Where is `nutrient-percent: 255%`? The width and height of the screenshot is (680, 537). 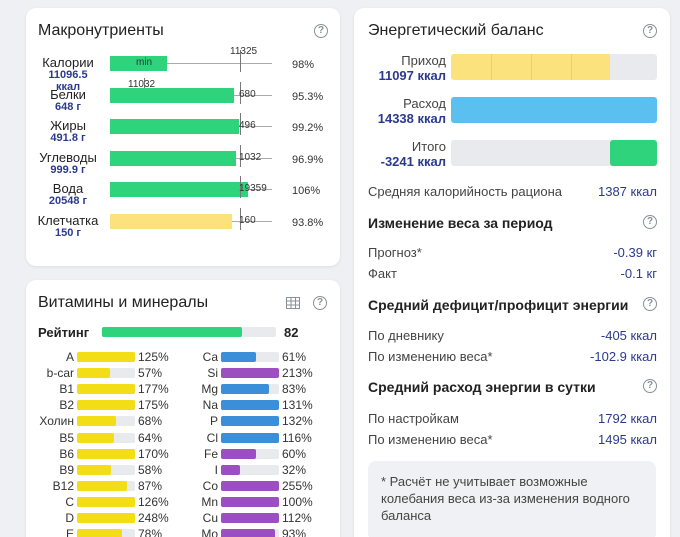
nutrient-percent: 255% is located at coordinates (297, 485).